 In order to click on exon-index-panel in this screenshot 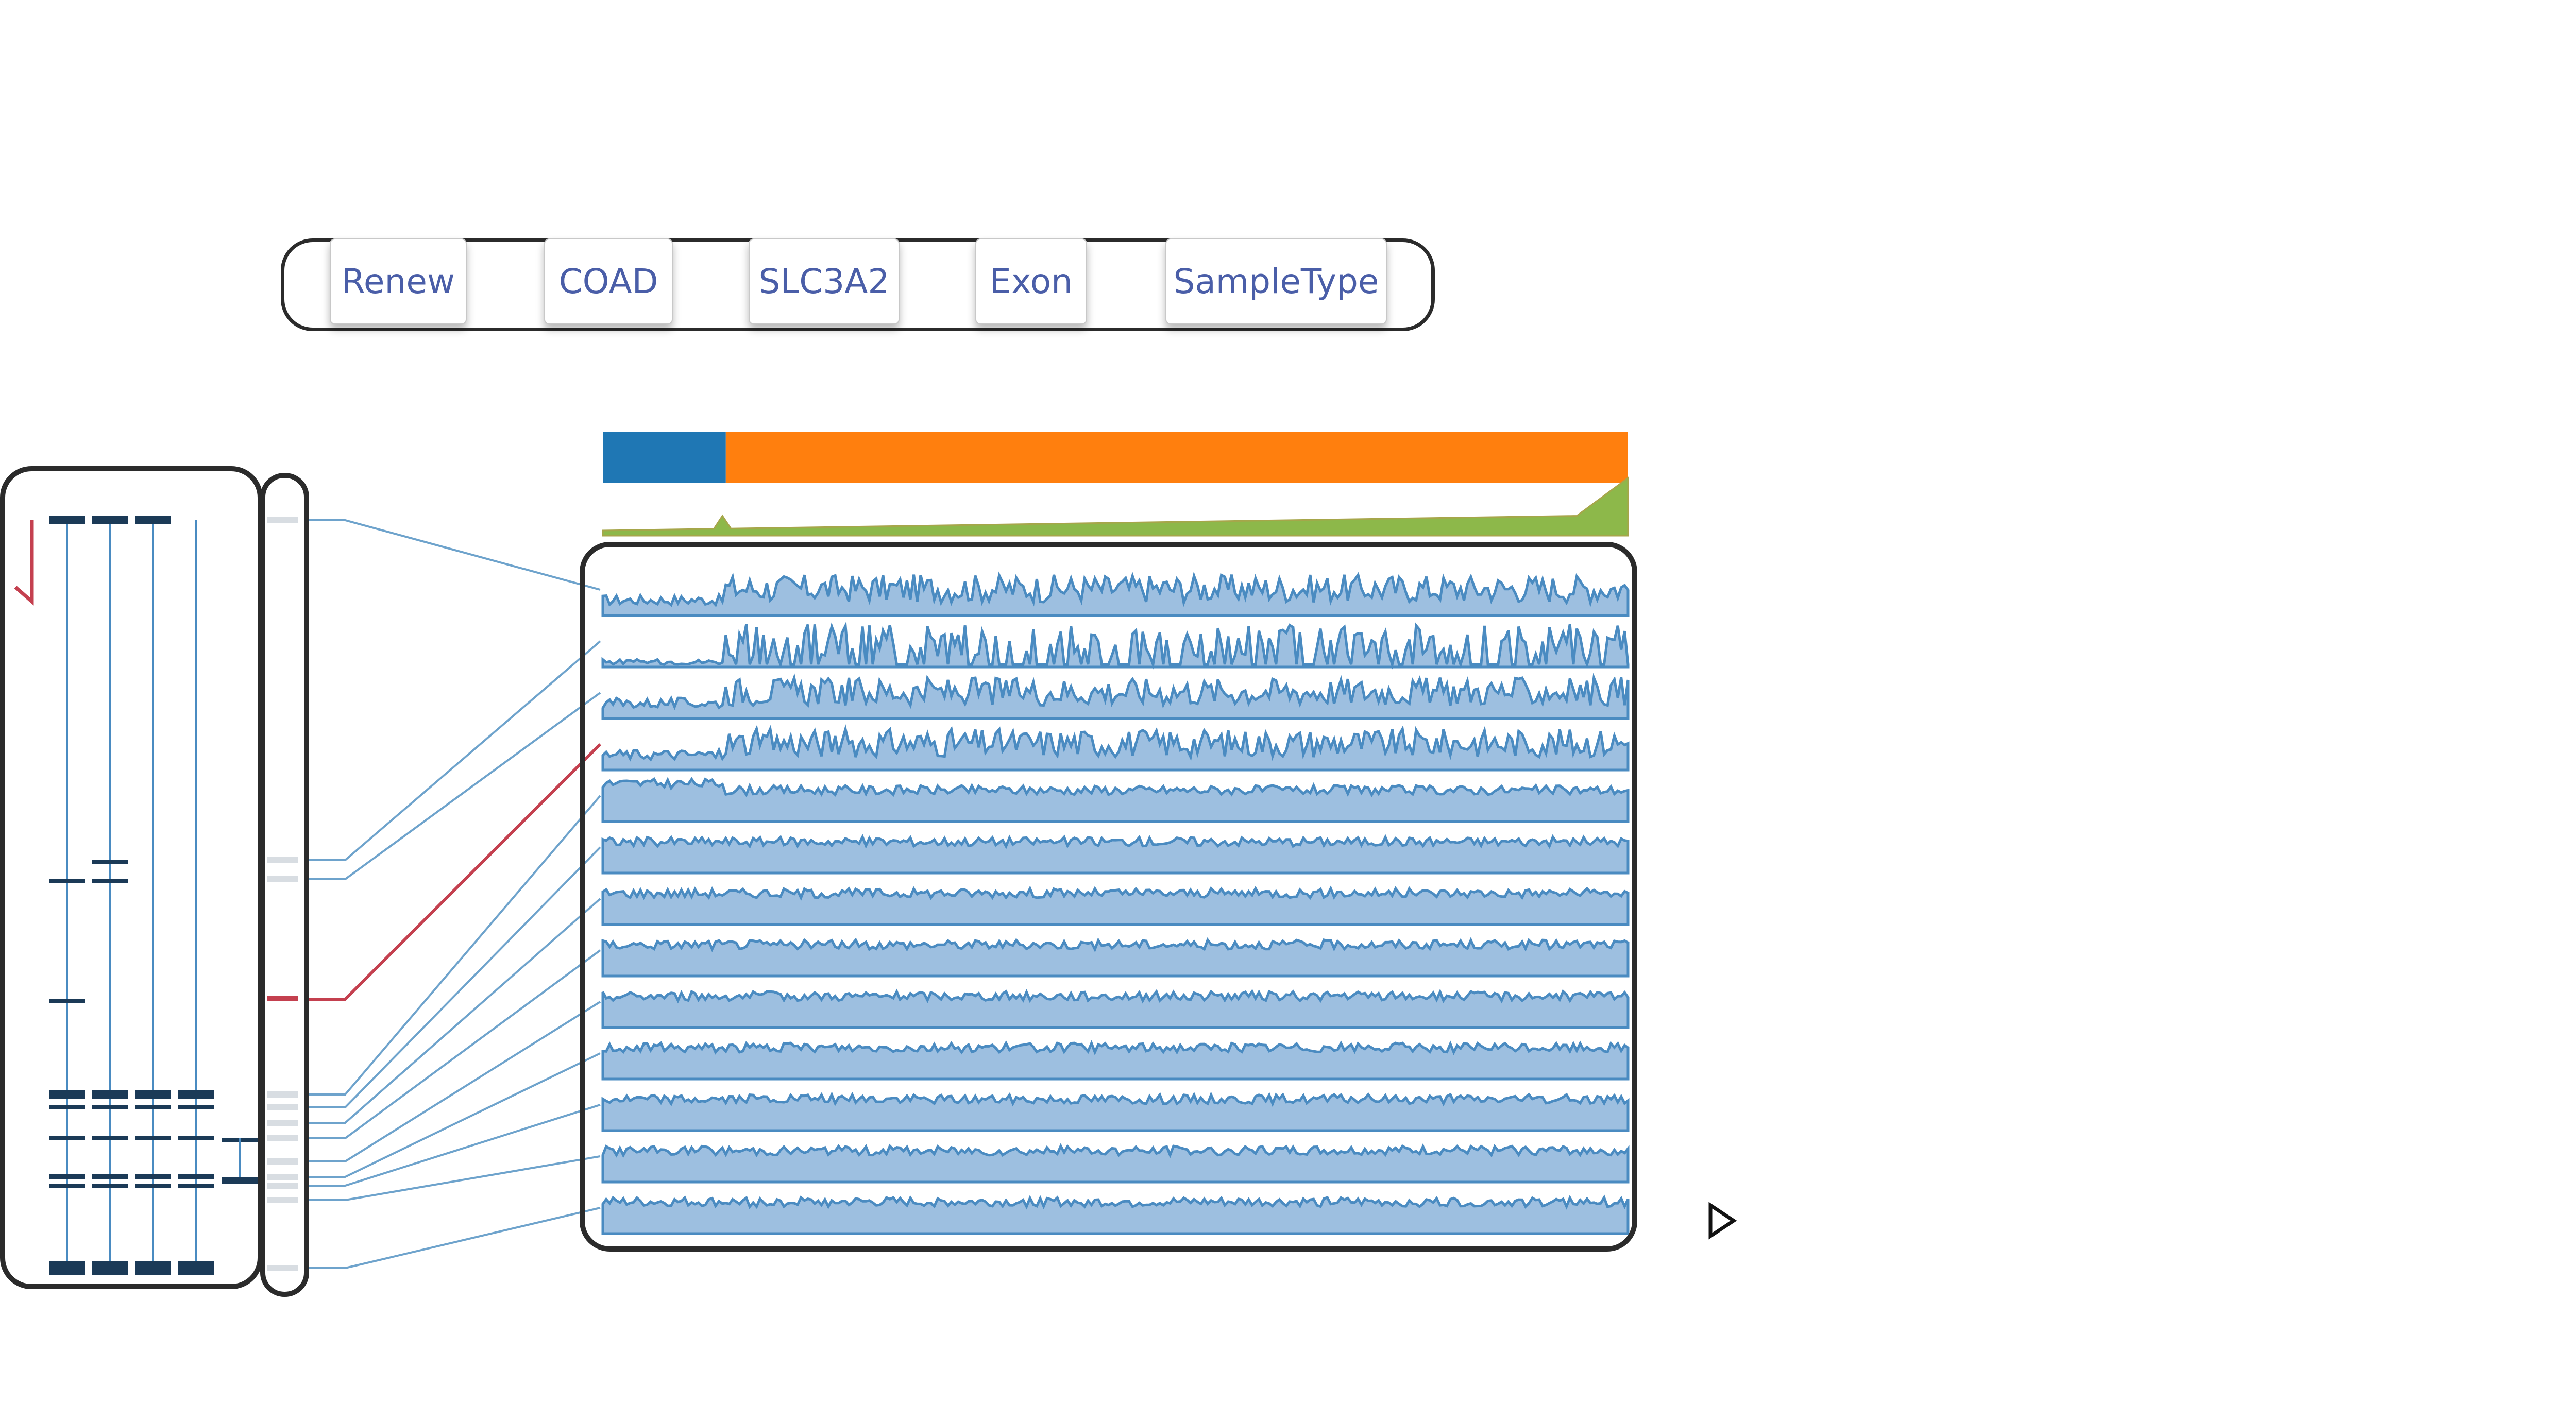, I will do `click(284, 885)`.